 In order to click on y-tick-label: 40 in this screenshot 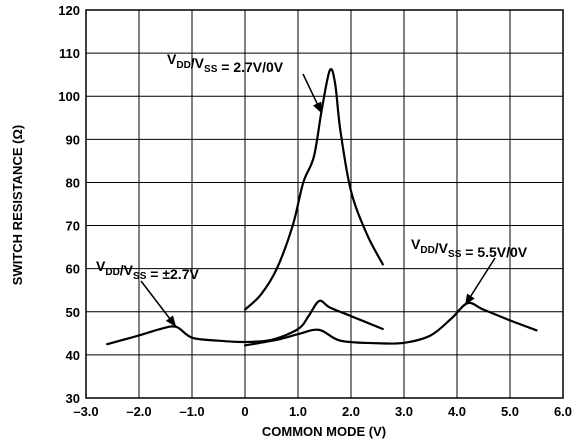, I will do `click(73, 355)`.